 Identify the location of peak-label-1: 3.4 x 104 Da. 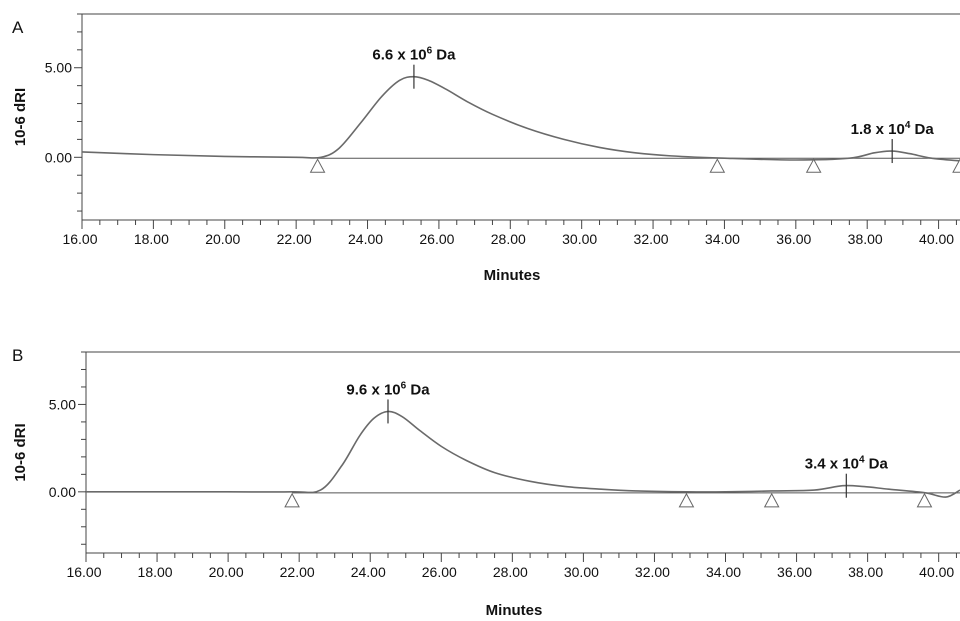
(847, 464).